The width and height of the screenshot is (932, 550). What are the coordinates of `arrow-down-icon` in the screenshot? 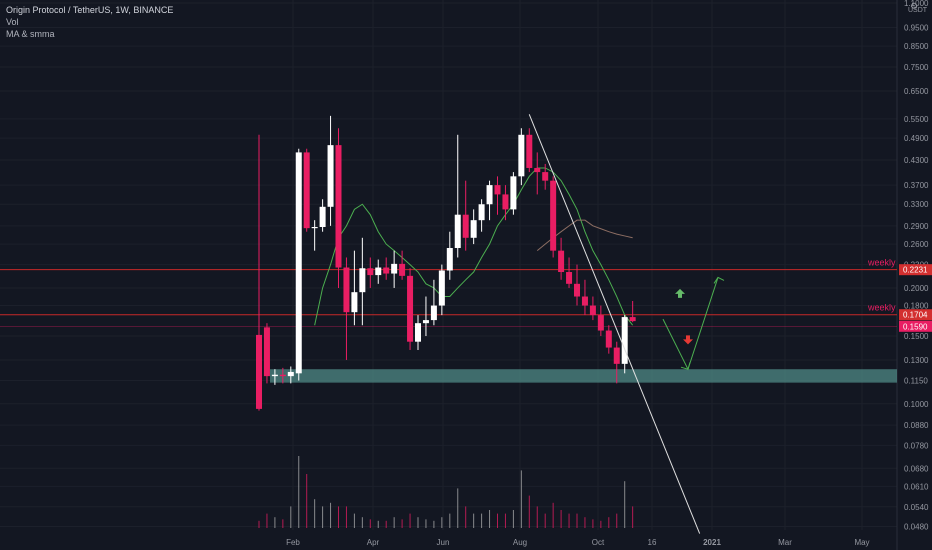 It's located at (688, 340).